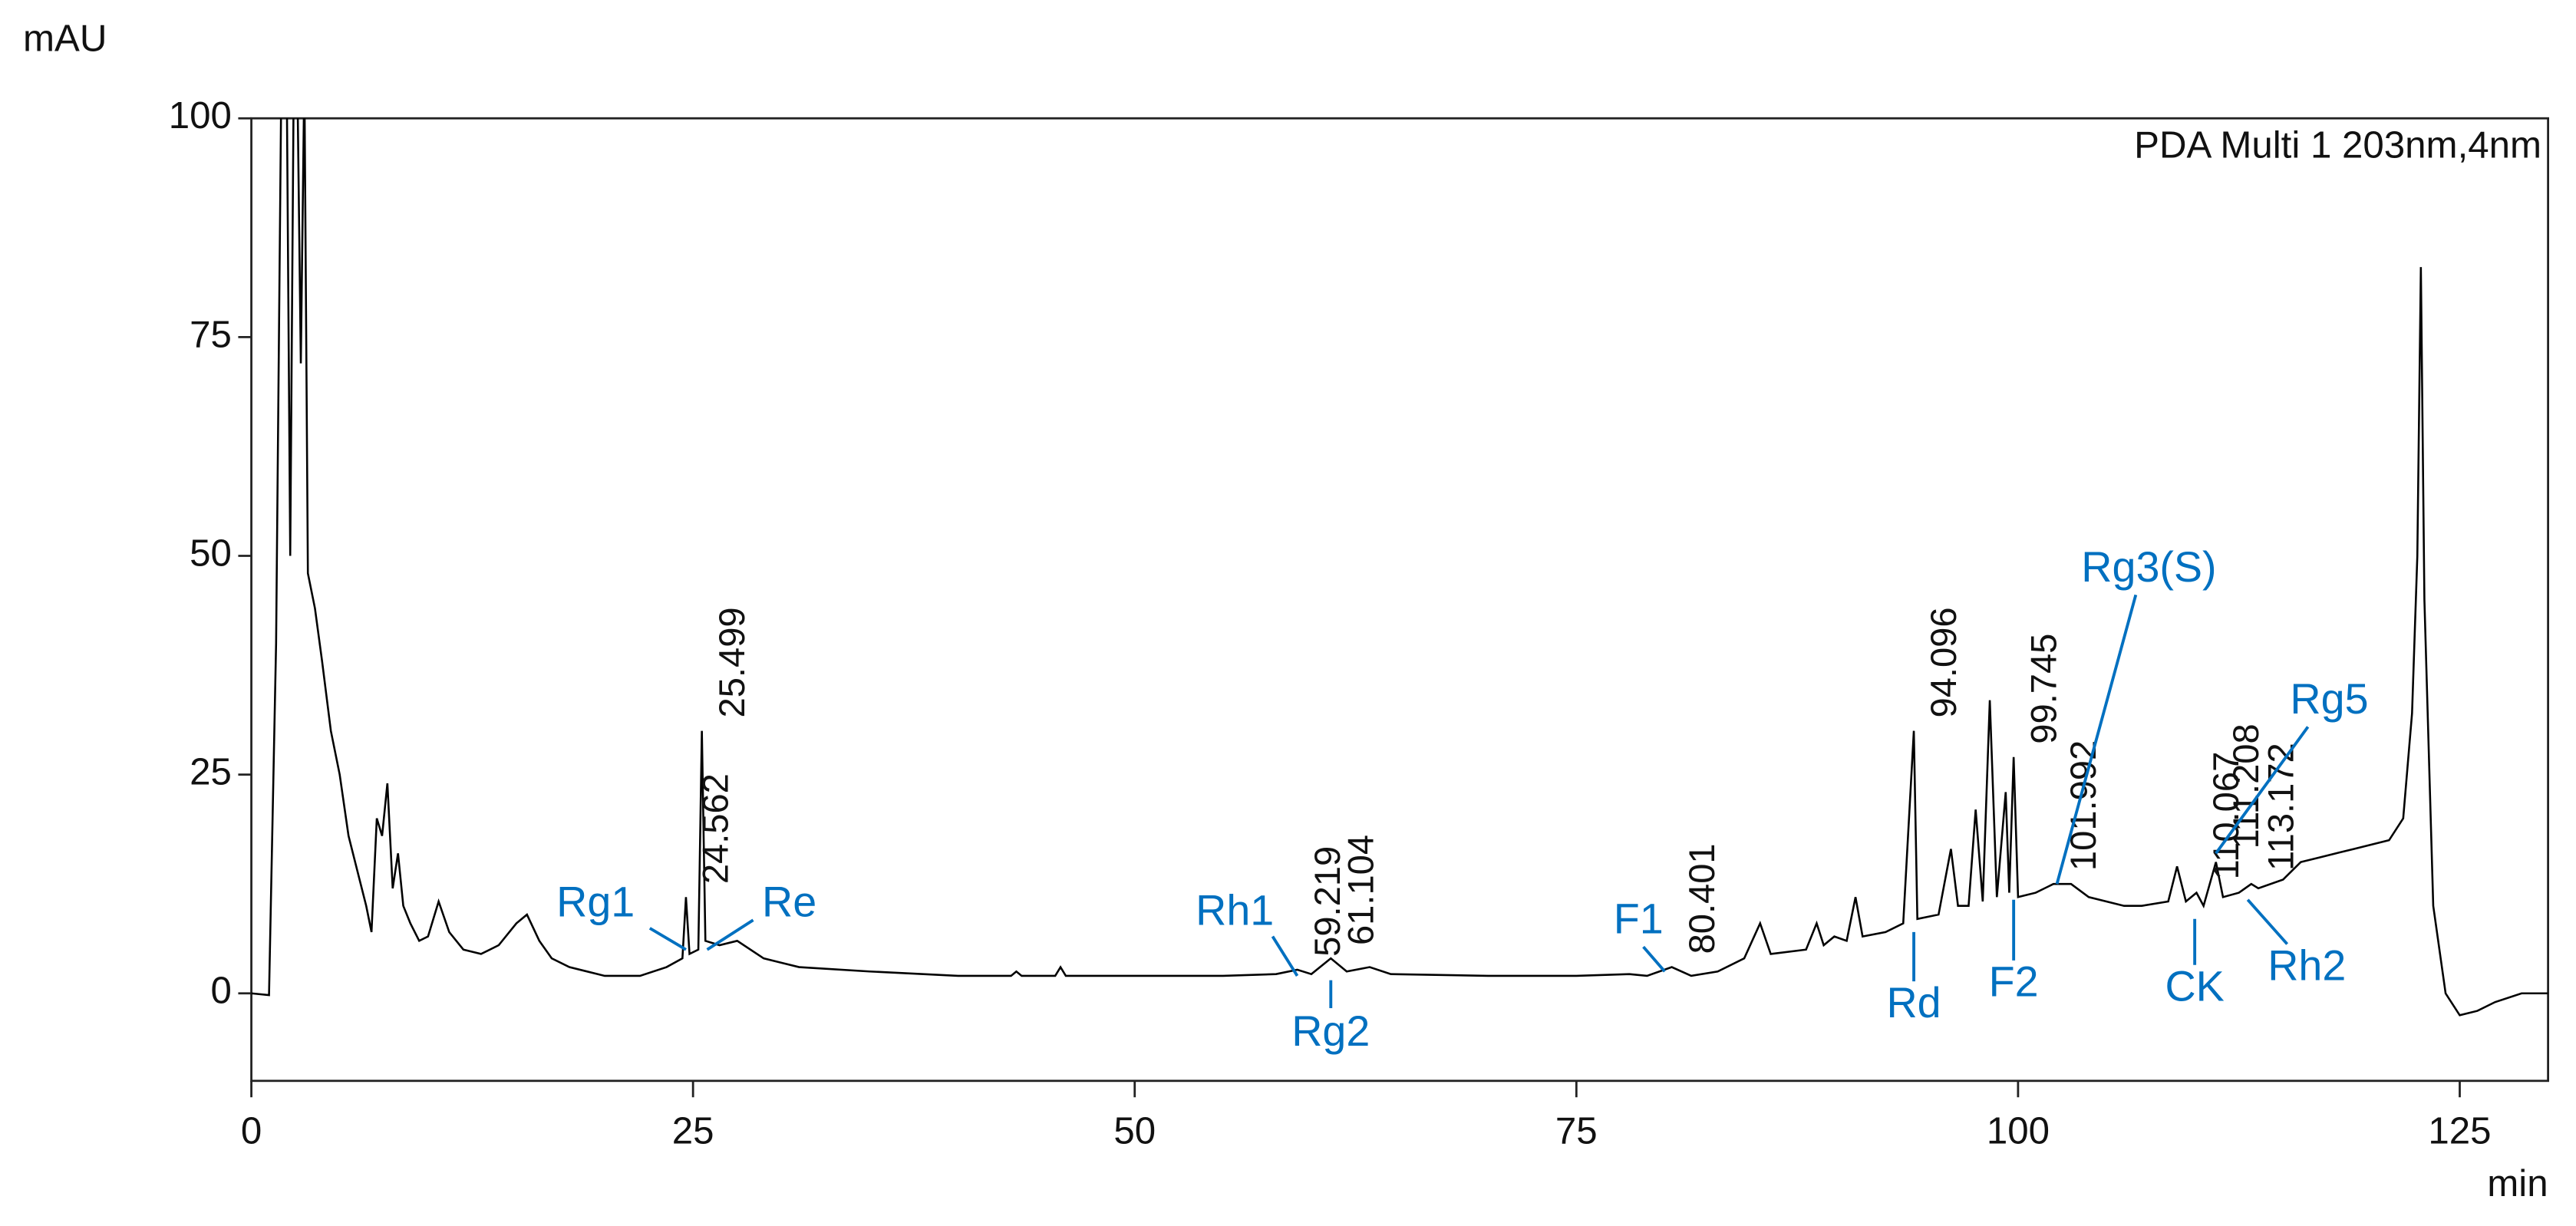 The width and height of the screenshot is (2576, 1226). Describe the element at coordinates (2459, 1131) in the screenshot. I see `x-tick-label: 125` at that location.